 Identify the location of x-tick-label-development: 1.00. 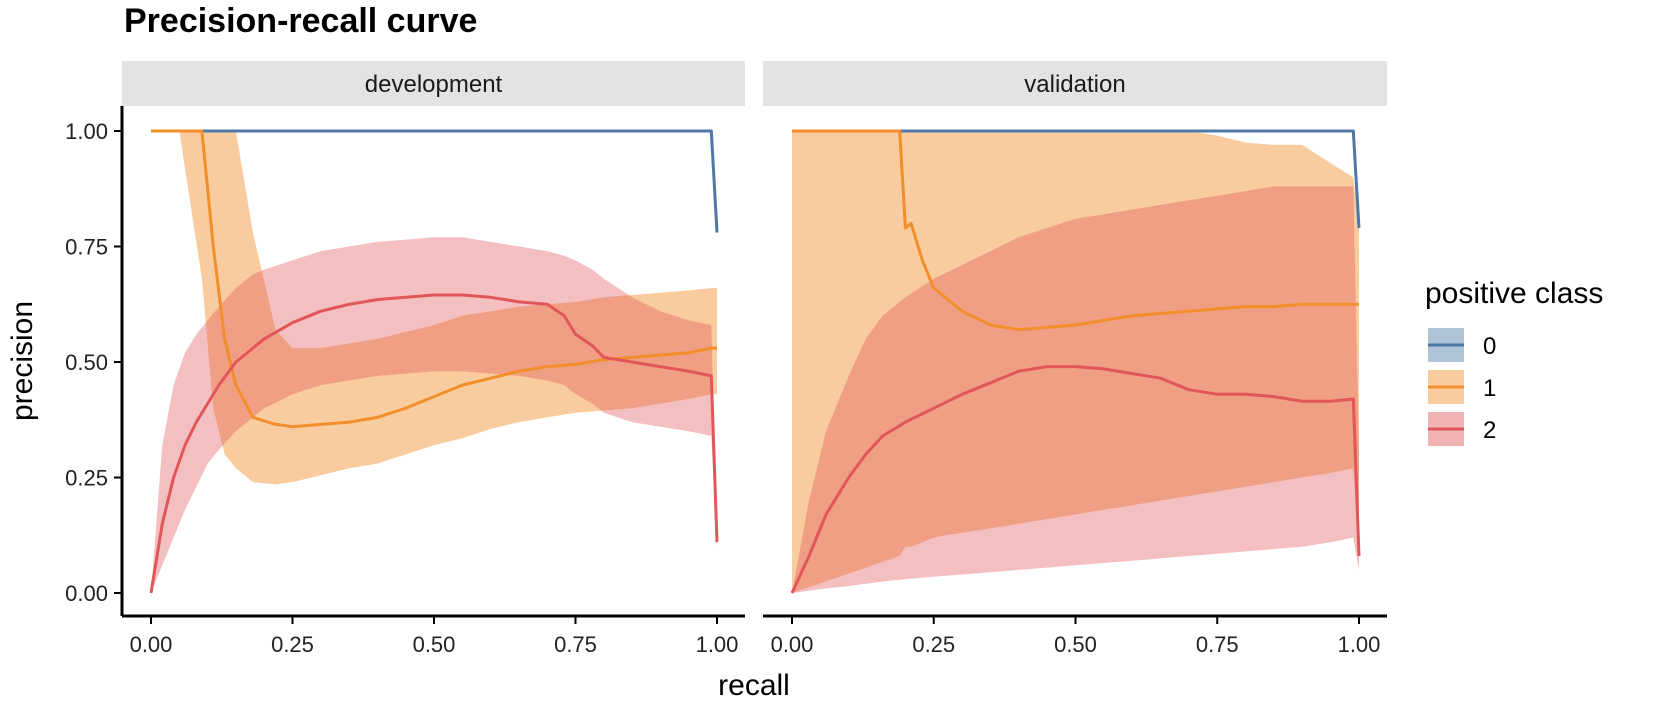
(717, 644).